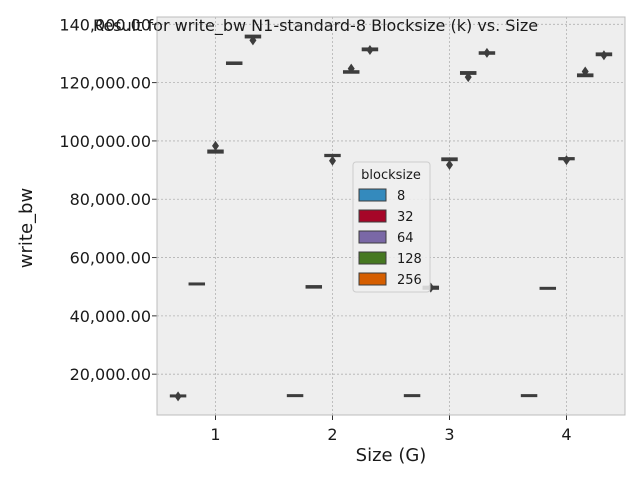  What do you see at coordinates (215, 434) in the screenshot?
I see `x-tick-label: 1` at bounding box center [215, 434].